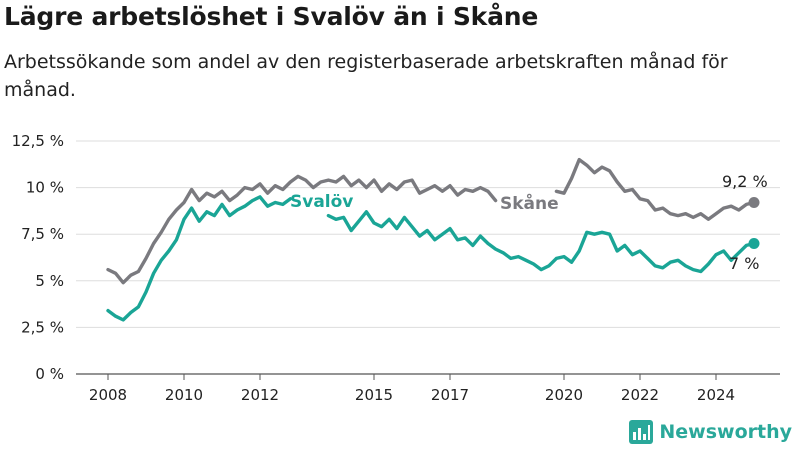 The image size is (800, 450). What do you see at coordinates (754, 244) in the screenshot?
I see `end-point-svalöv` at bounding box center [754, 244].